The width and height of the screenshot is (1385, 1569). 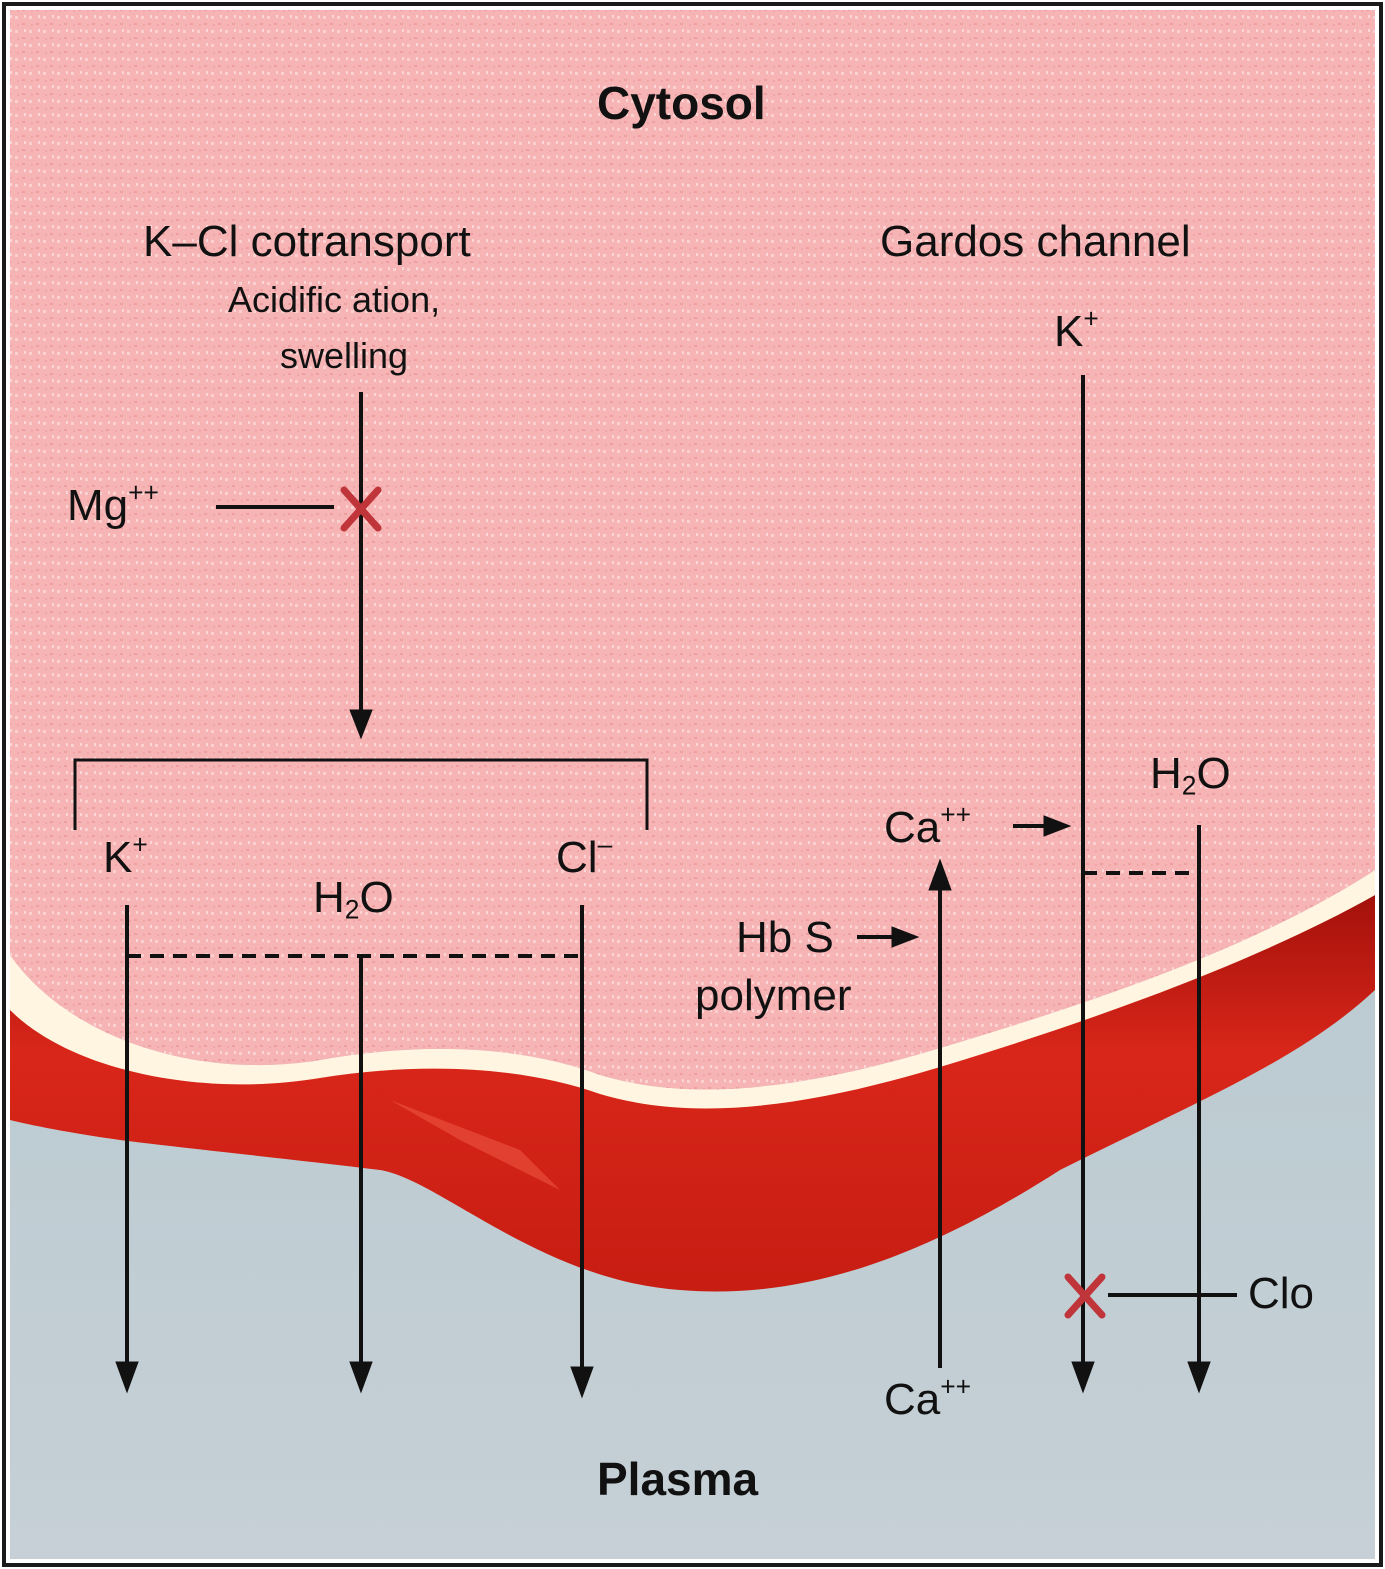 I want to click on clo-block-x-icon, so click(x=1085, y=1296).